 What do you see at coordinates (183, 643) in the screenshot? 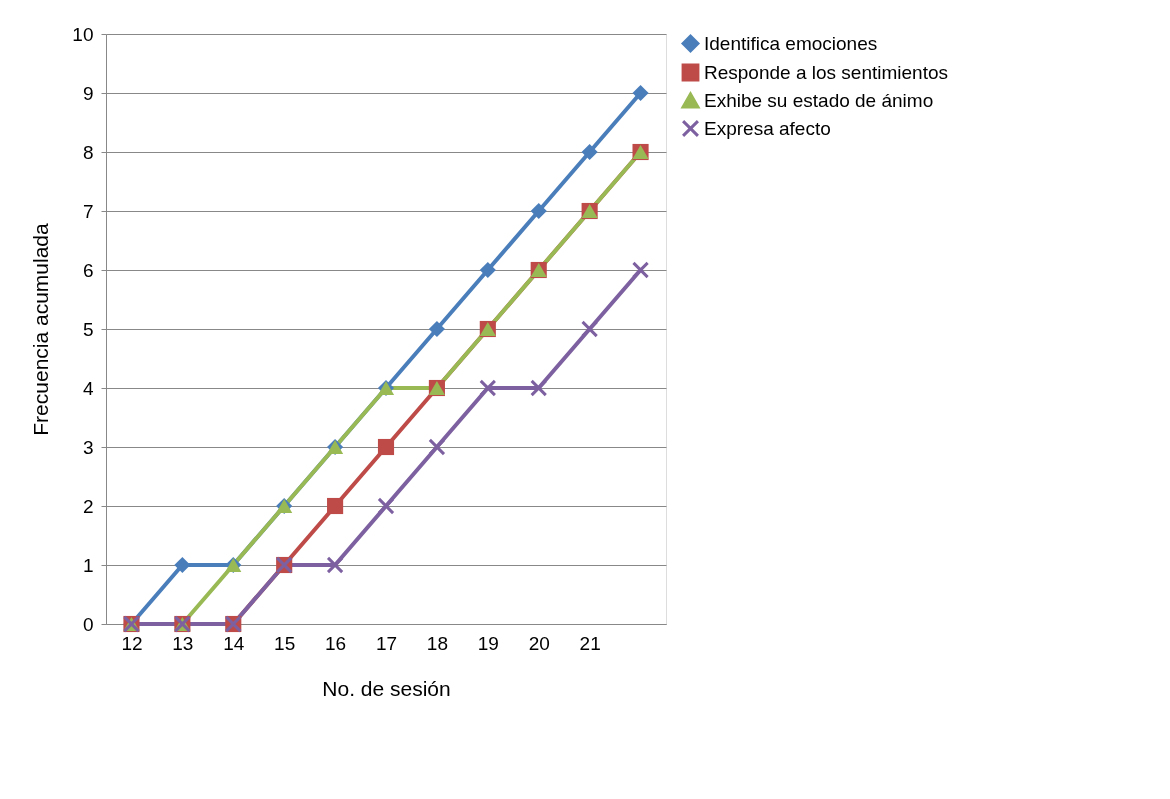
I see `x-tick-label: 13` at bounding box center [183, 643].